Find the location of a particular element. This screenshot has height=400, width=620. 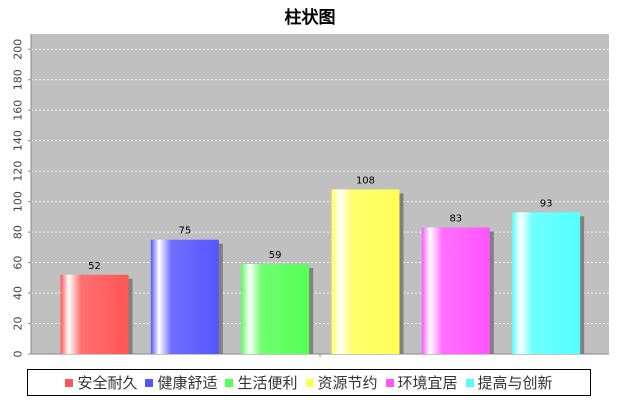

chart-title: 柱状图 is located at coordinates (310, 18).